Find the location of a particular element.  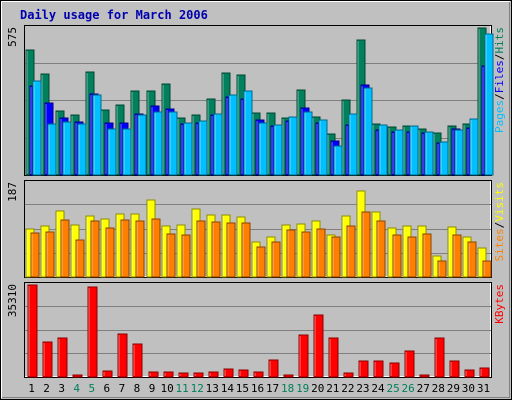

bar-kbytes-day-4: KBytes 4: 950 is located at coordinates (77, 376).